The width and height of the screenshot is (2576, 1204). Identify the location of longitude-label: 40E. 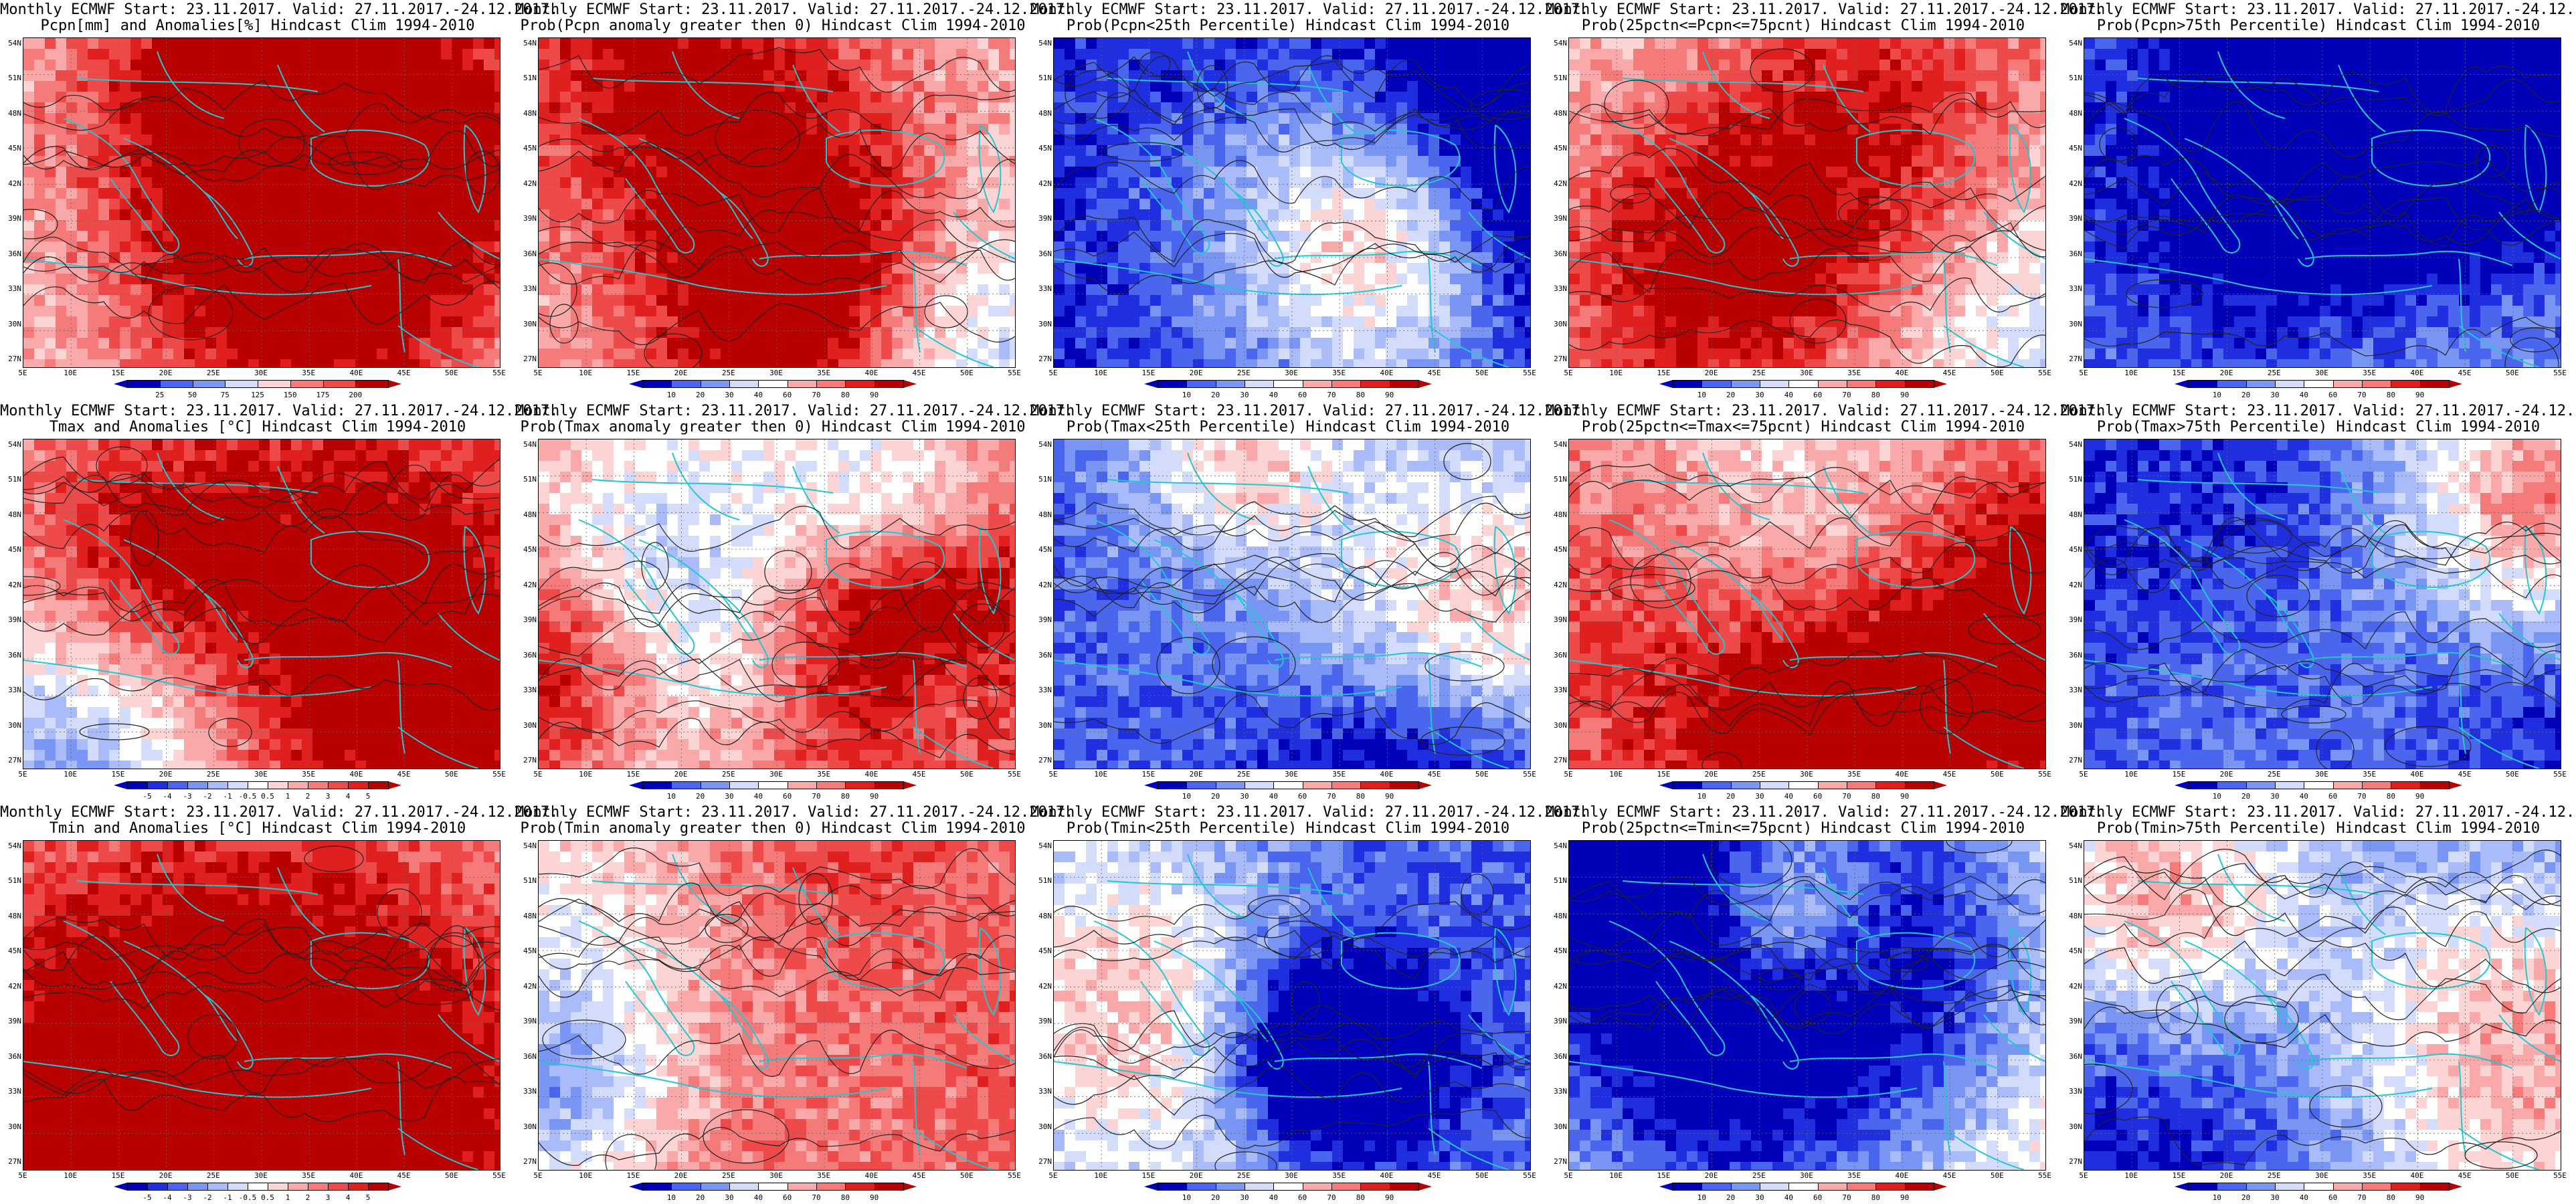
(871, 1175).